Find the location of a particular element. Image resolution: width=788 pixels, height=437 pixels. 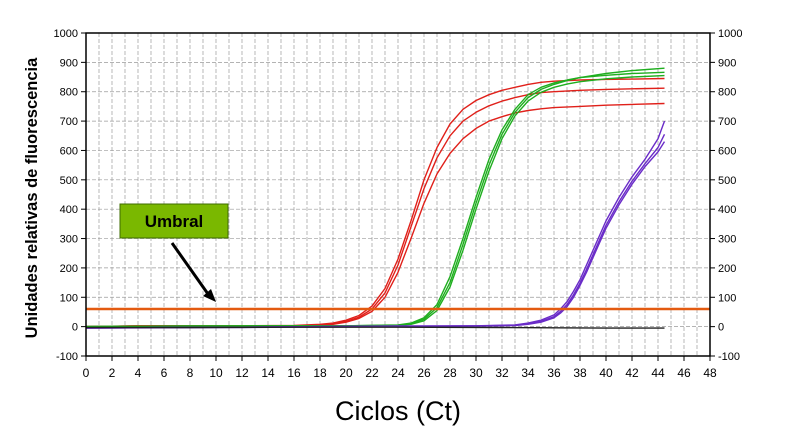

x-tick-label: 12 is located at coordinates (242, 373).